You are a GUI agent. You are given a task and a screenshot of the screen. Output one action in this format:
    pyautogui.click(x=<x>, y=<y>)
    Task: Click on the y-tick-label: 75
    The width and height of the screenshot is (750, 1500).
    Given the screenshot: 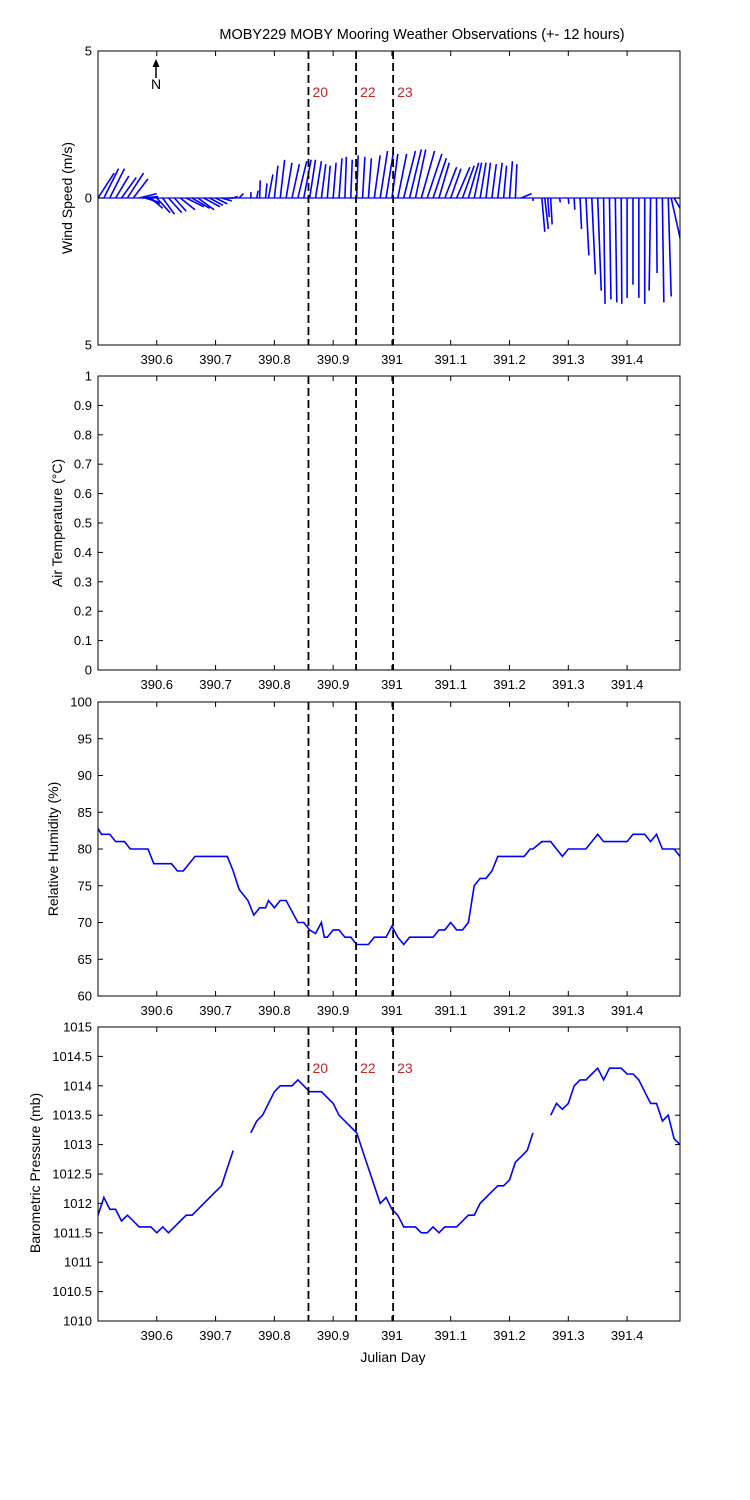 What is the action you would take?
    pyautogui.click(x=85, y=885)
    